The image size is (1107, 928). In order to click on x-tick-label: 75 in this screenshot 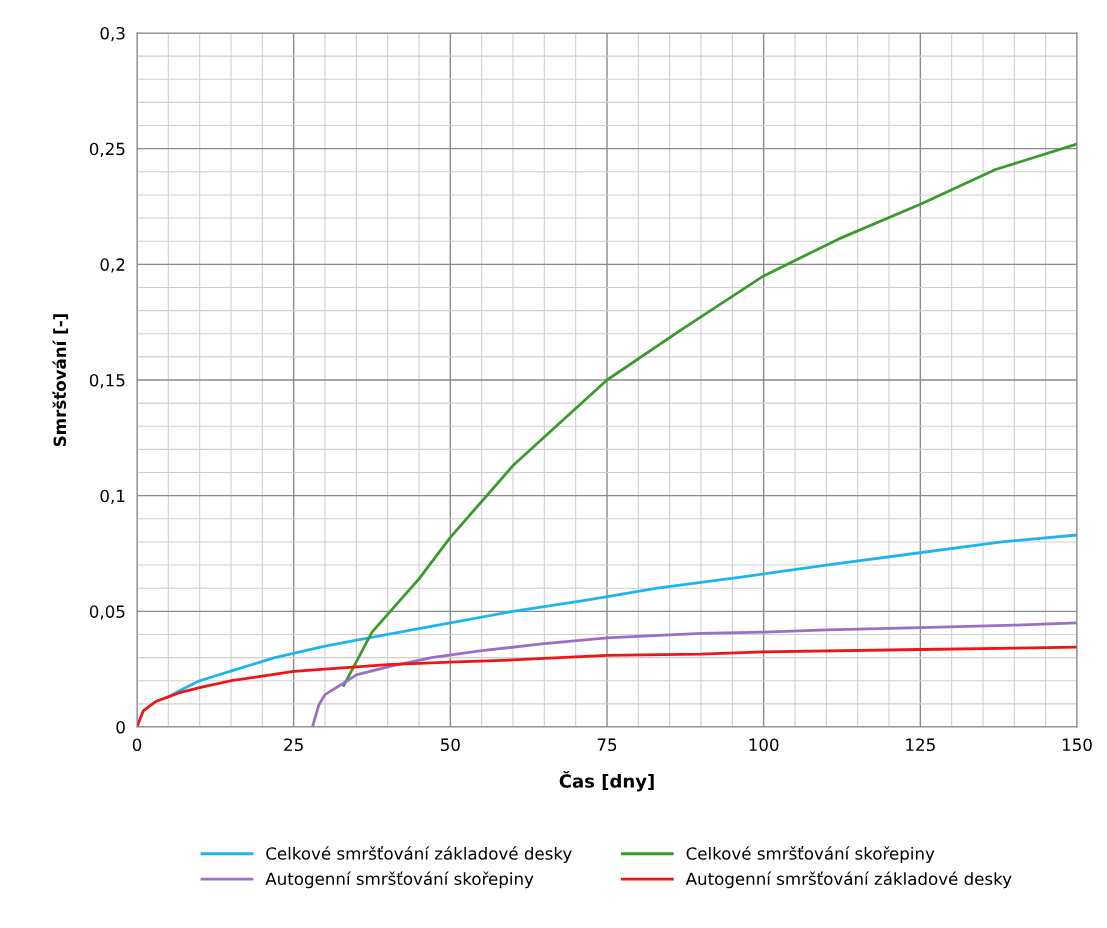, I will do `click(607, 745)`.